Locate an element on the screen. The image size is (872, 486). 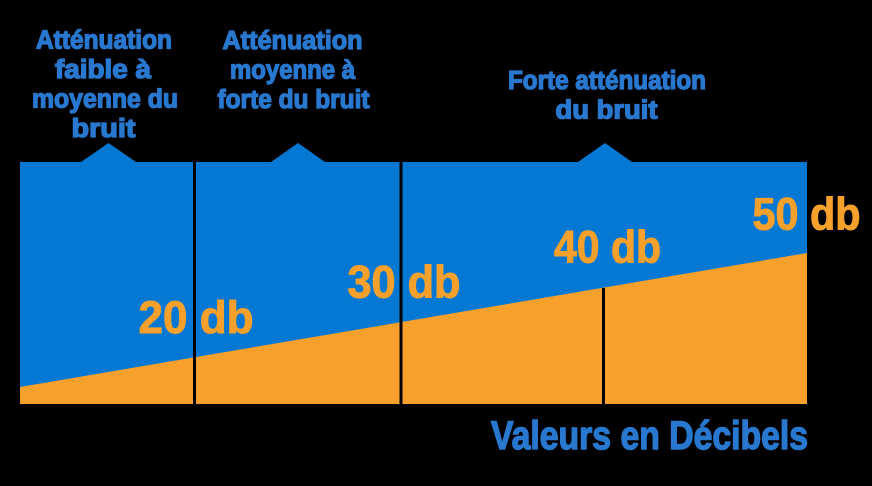
svg-text: faible à is located at coordinates (103, 70).